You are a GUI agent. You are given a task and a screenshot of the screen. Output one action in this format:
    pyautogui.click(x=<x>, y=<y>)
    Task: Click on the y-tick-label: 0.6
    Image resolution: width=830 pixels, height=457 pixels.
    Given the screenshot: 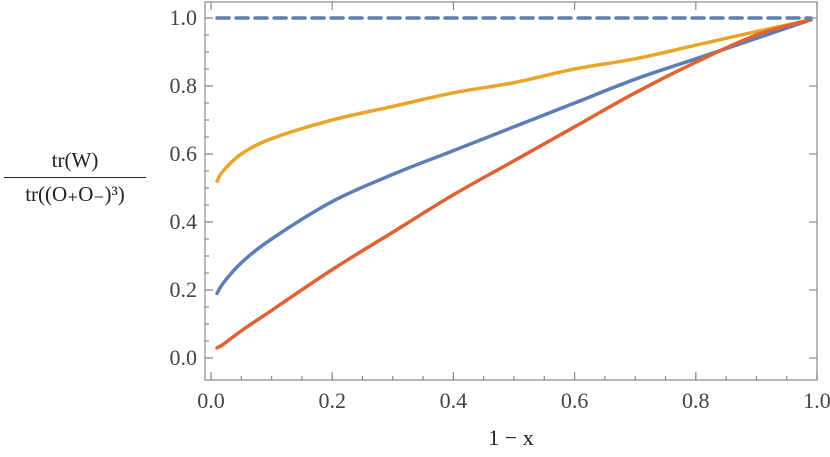 What is the action you would take?
    pyautogui.click(x=184, y=153)
    